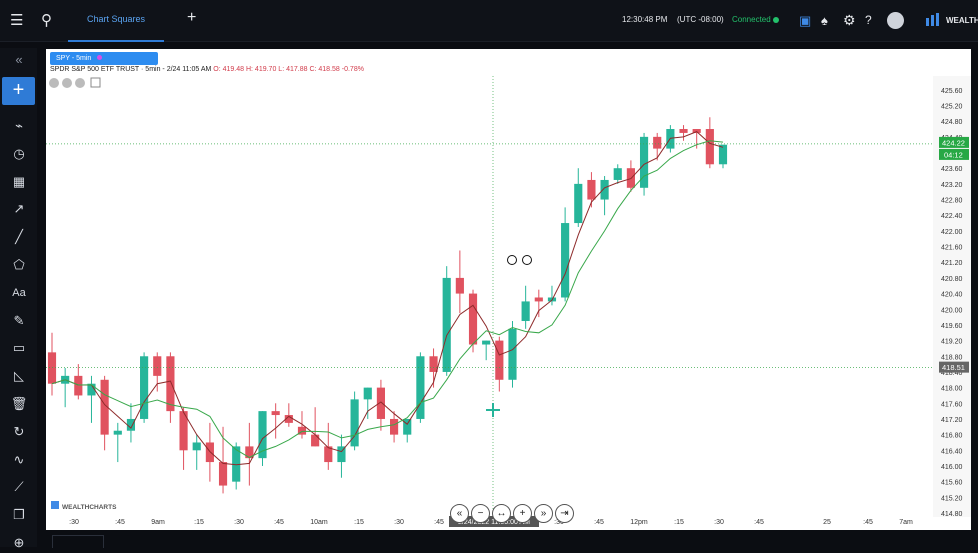 The width and height of the screenshot is (978, 553). I want to click on y-tick-label: 418.40, so click(952, 373).